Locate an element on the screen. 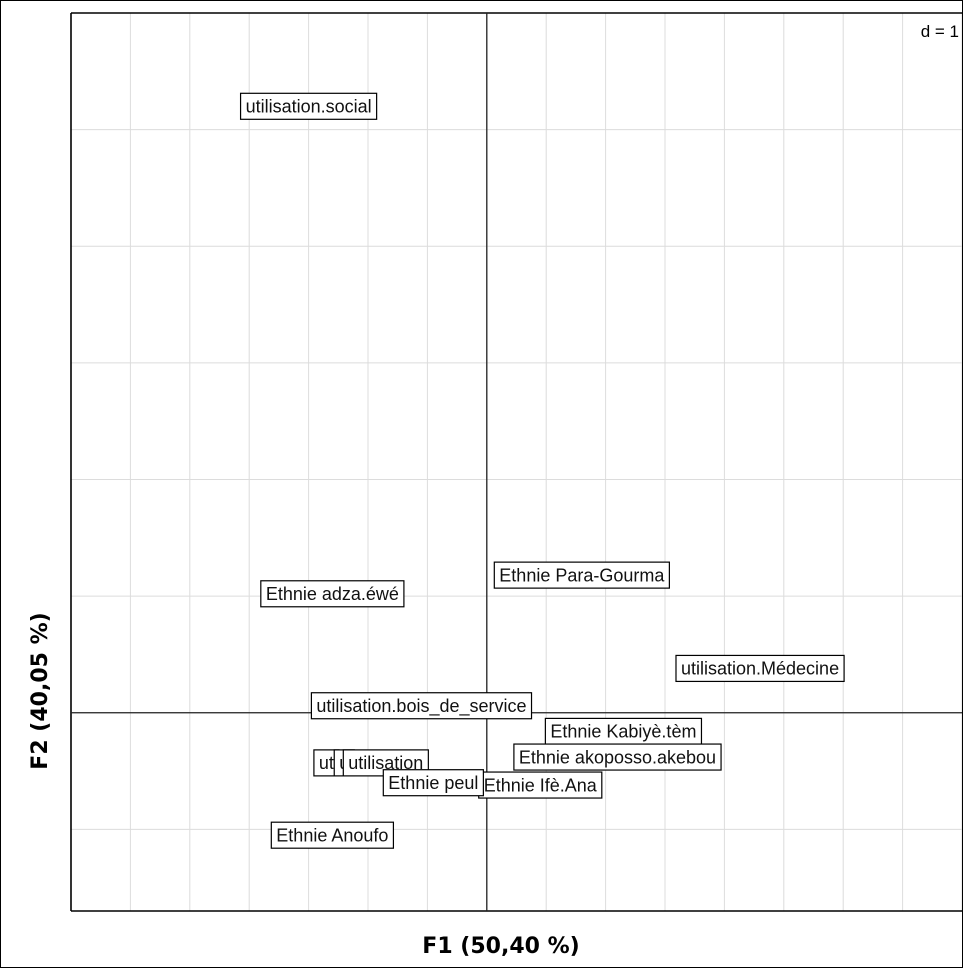 The image size is (963, 972). point-label: Ethnie Para-Gourma is located at coordinates (582, 575).